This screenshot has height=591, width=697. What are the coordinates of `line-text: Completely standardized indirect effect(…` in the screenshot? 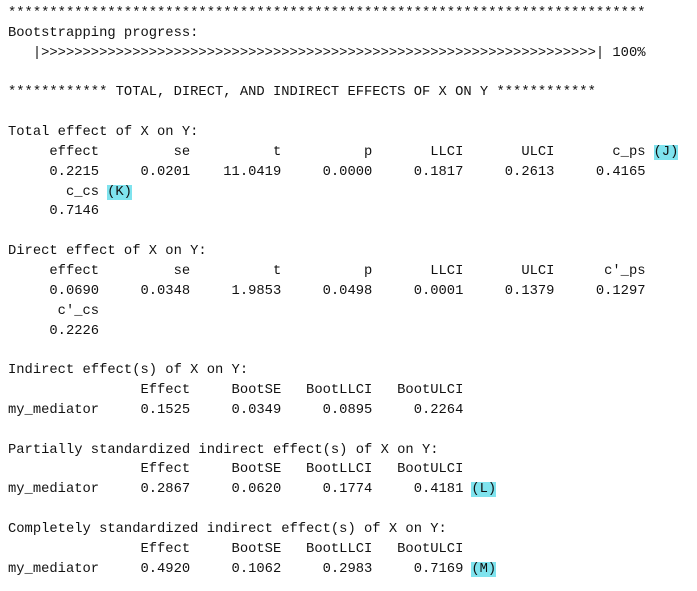 It's located at (227, 529).